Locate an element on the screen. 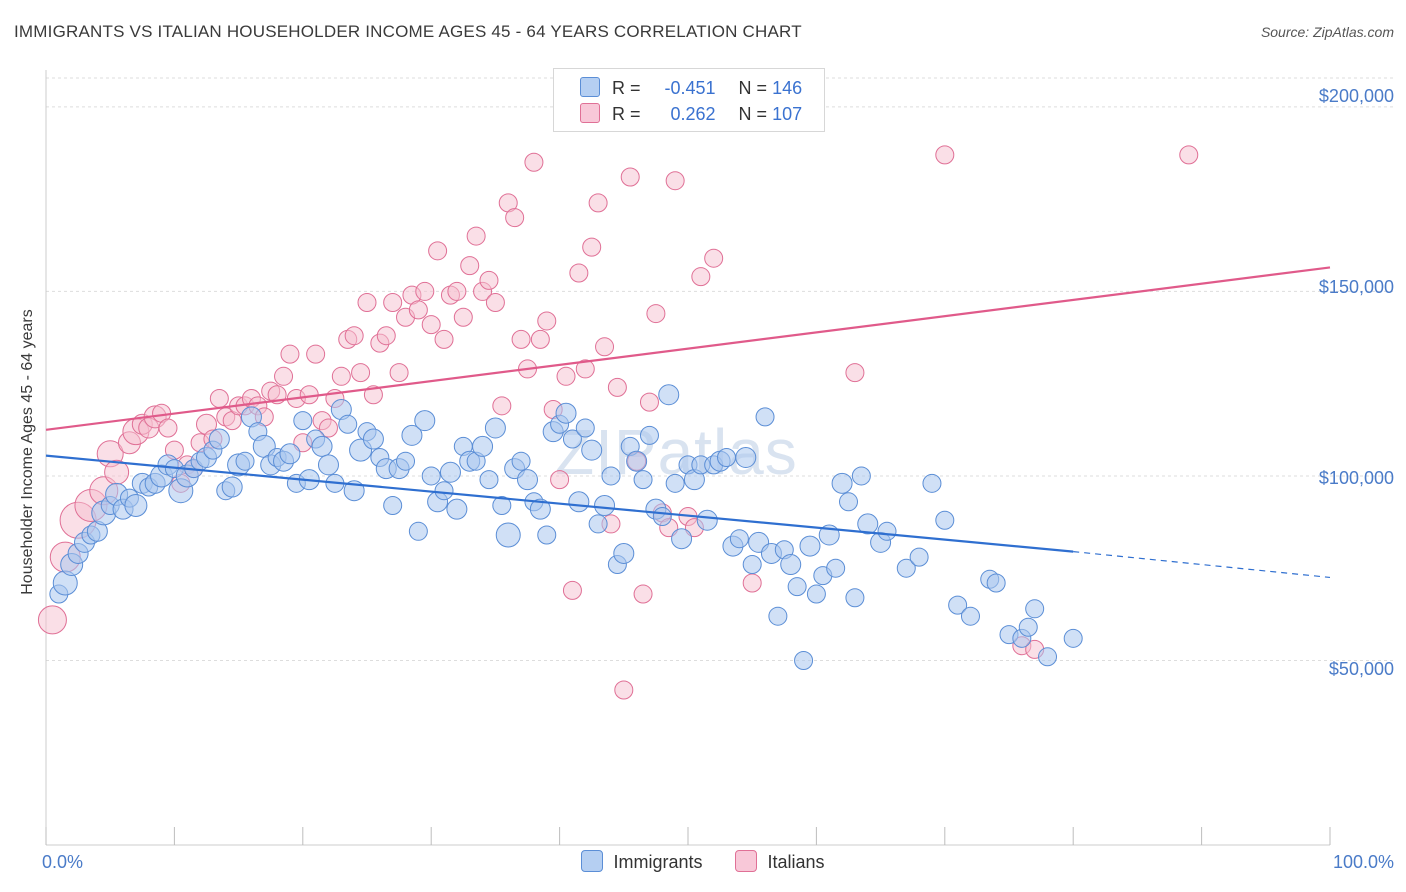 This screenshot has width=1406, height=892. y-tick-label-50k: $50,000 is located at coordinates (1361, 669).